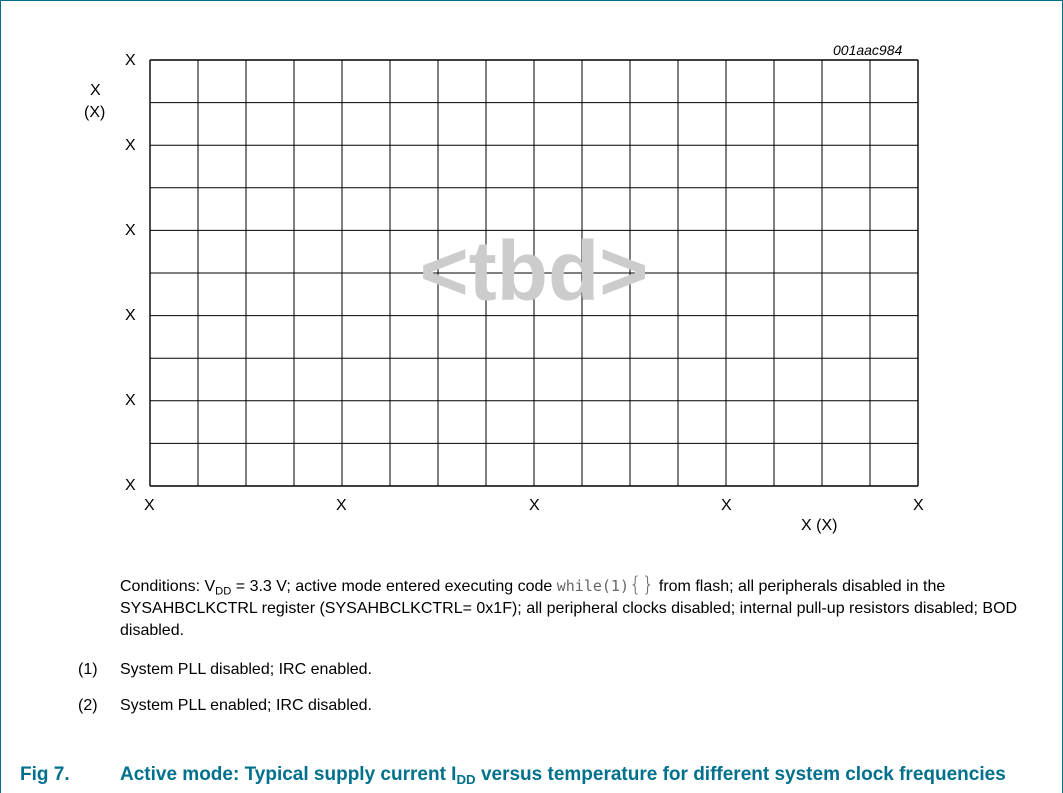 The image size is (1063, 793). What do you see at coordinates (641, 584) in the screenshot?
I see `conditions-code-braces: {}` at bounding box center [641, 584].